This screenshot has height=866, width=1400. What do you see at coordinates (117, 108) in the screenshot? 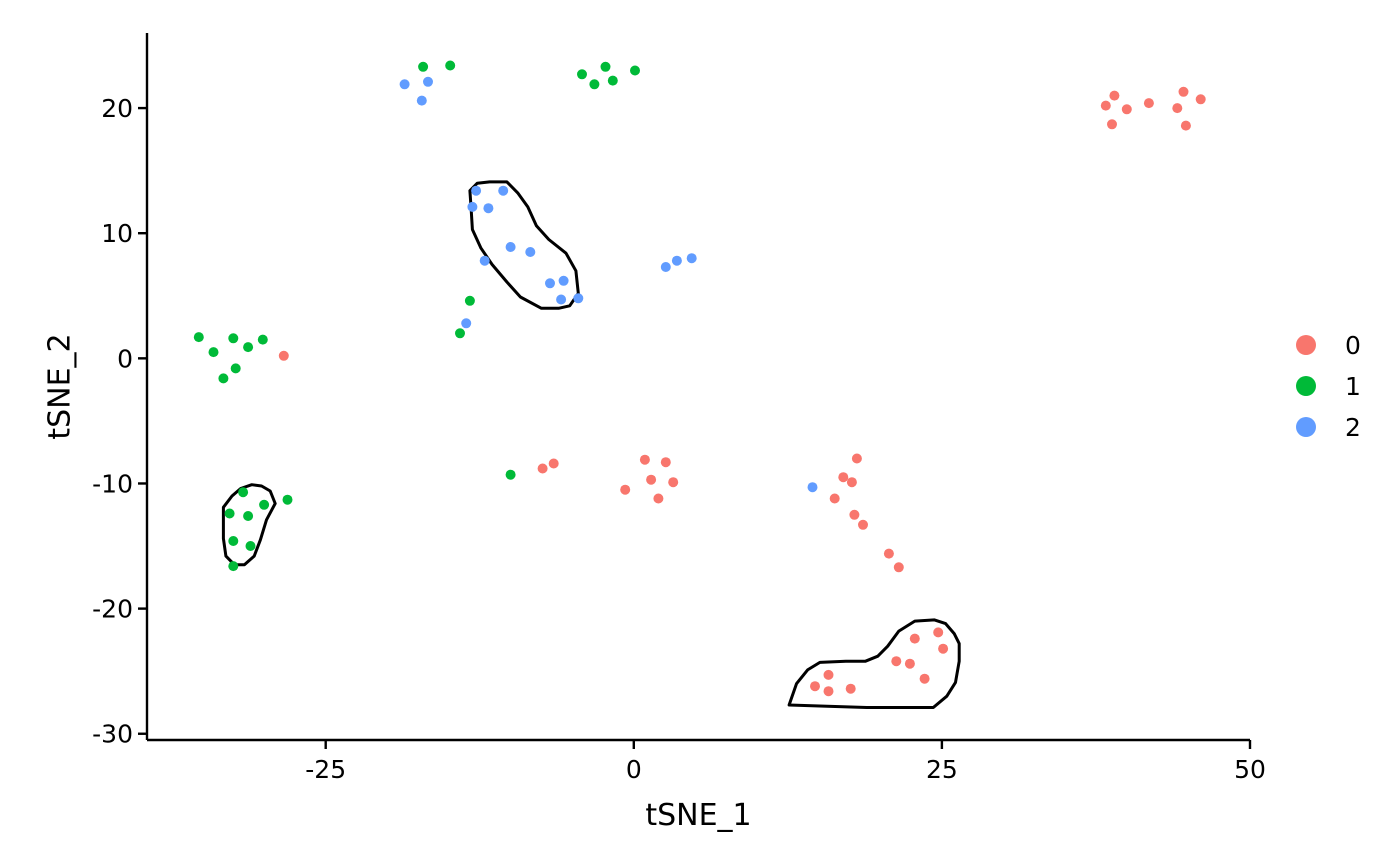
I see `y-tick-label: 20` at bounding box center [117, 108].